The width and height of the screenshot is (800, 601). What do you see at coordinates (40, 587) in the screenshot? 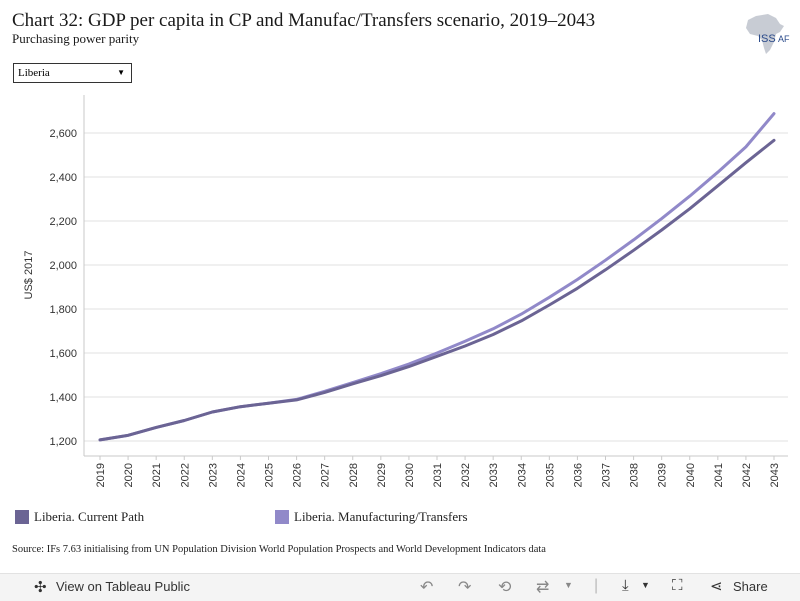
I see `tableau-logo-icon: ✣` at bounding box center [40, 587].